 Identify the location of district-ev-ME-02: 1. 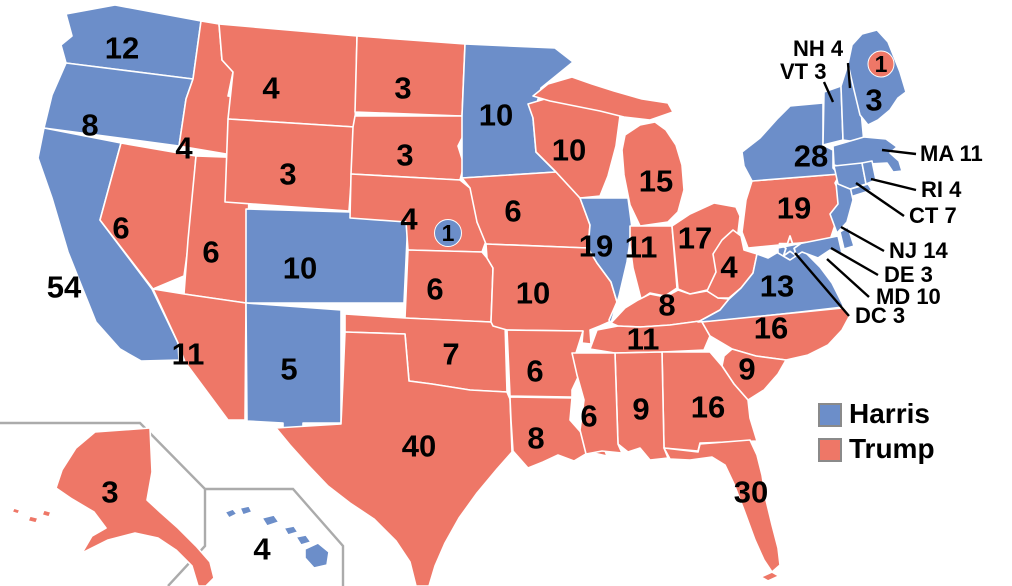
(881, 64).